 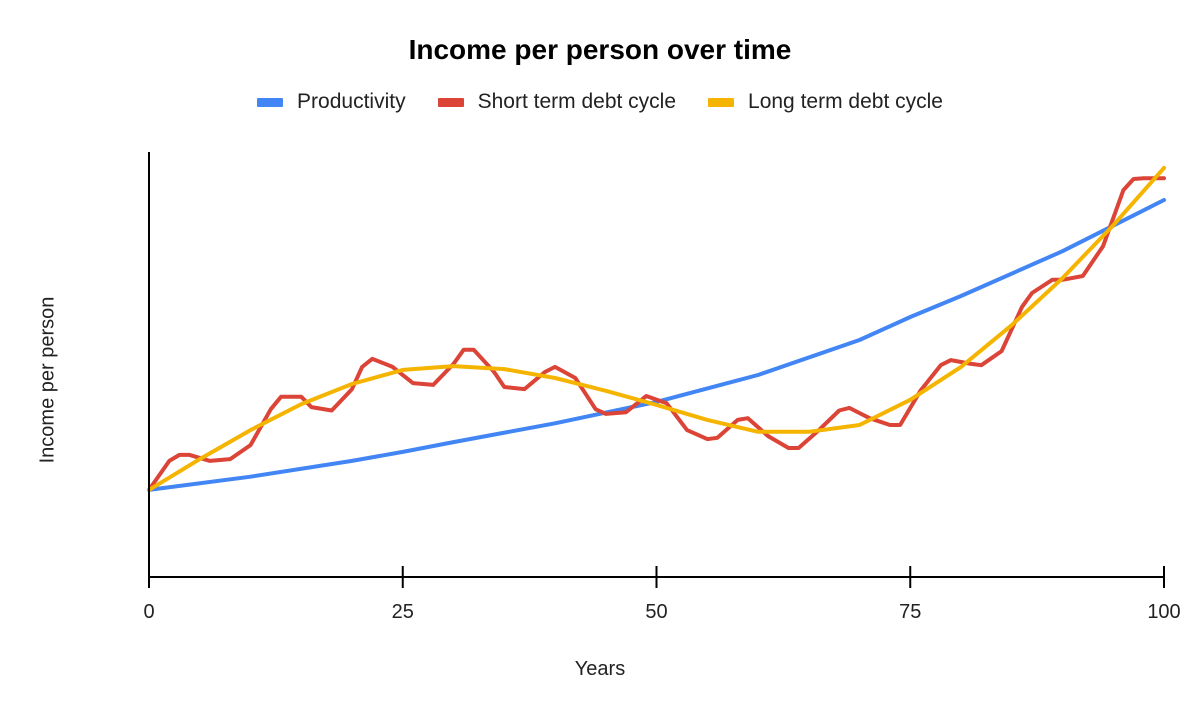 What do you see at coordinates (662, 594) in the screenshot?
I see `x-axis-ticks: 0 25 50 75 100` at bounding box center [662, 594].